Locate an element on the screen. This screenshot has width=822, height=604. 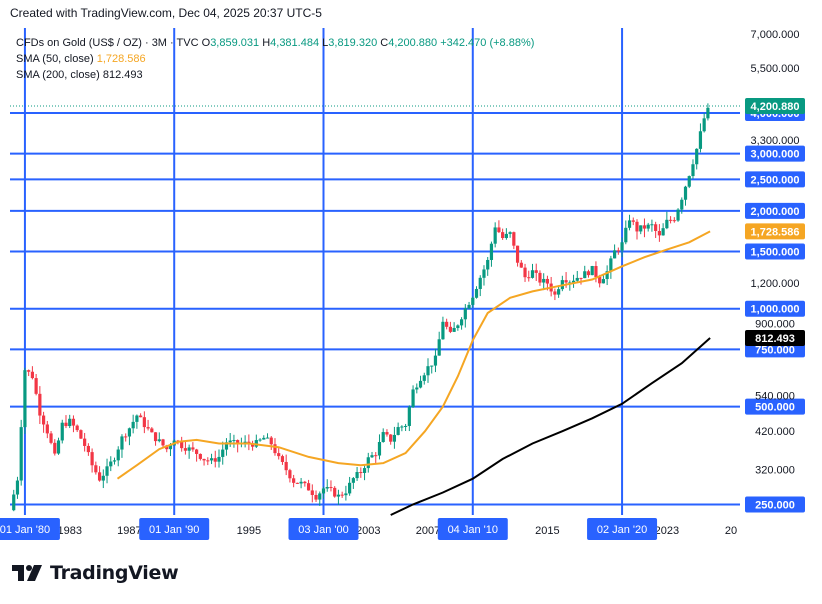
tradingview-logo: TradingView is located at coordinates (95, 573).